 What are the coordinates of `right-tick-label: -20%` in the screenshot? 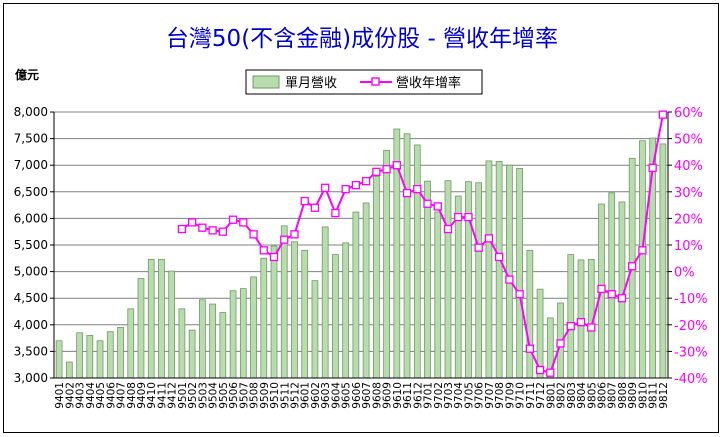 It's located at (691, 326).